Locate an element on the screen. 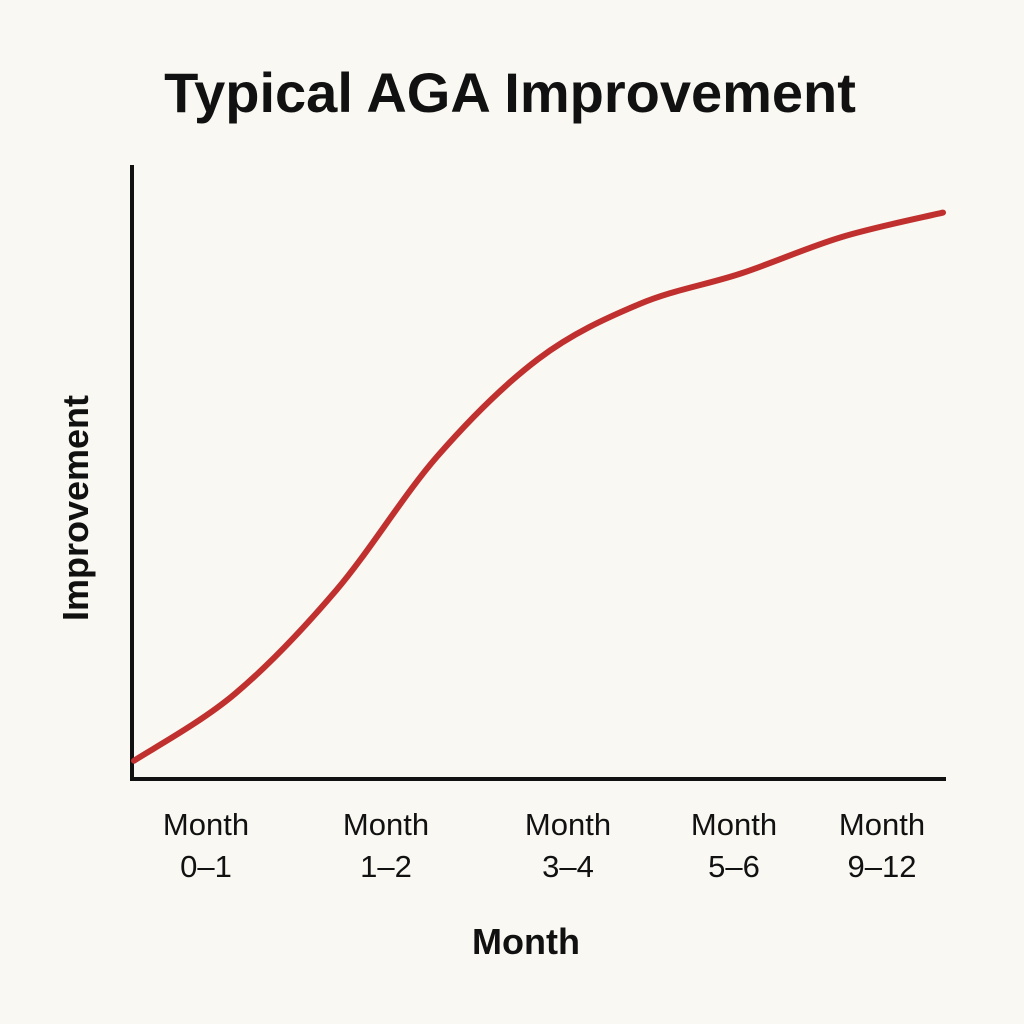 Image resolution: width=1024 pixels, height=1024 pixels. x-tick-label: Month 9–12 is located at coordinates (882, 845).